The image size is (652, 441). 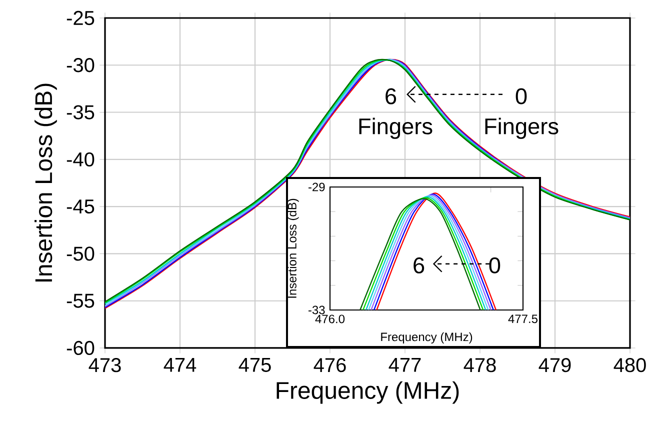 What do you see at coordinates (80, 301) in the screenshot?
I see `y-tick-label: -55` at bounding box center [80, 301].